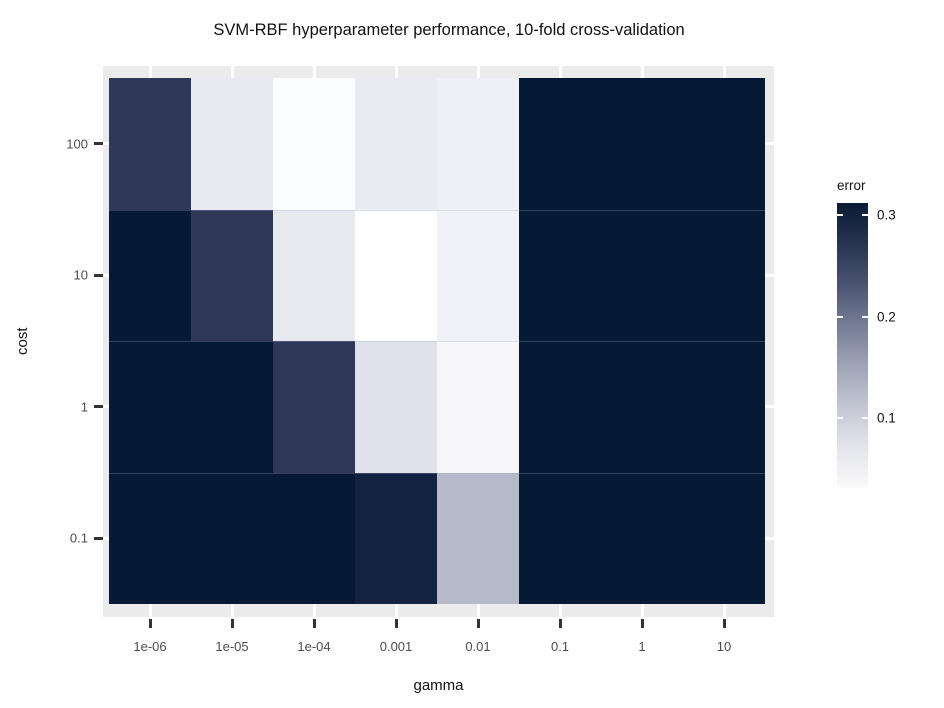 The image size is (944, 708). Describe the element at coordinates (642, 646) in the screenshot. I see `x-tick-label: 1` at that location.